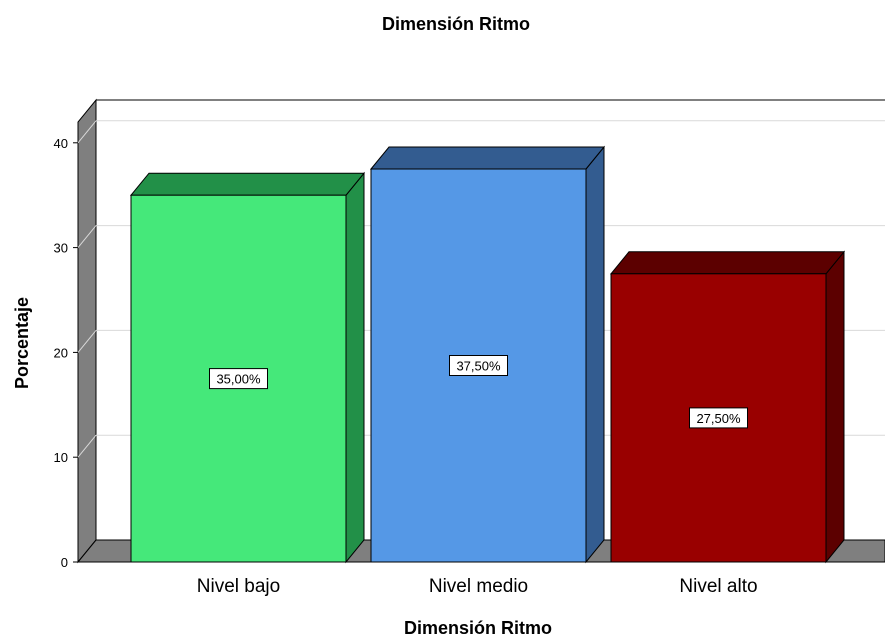 The image size is (885, 641). I want to click on data-label: 27,50%, so click(718, 418).